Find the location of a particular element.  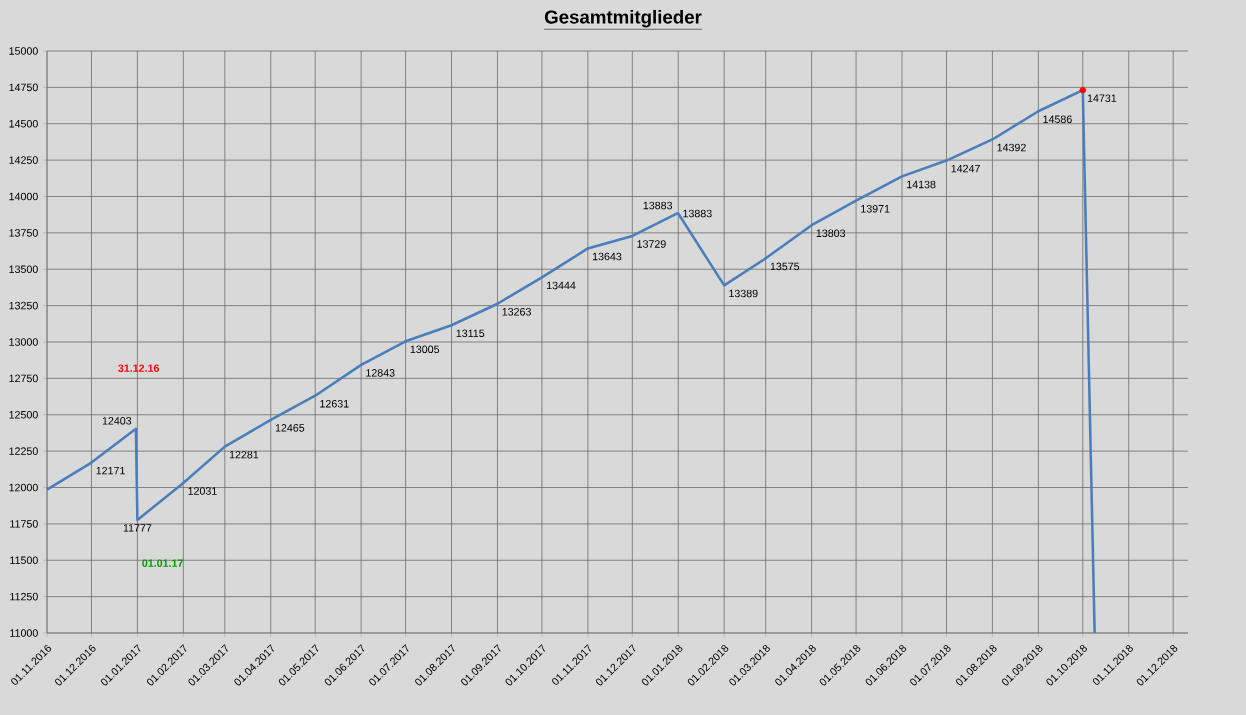

data-label: 13729 is located at coordinates (651, 244).